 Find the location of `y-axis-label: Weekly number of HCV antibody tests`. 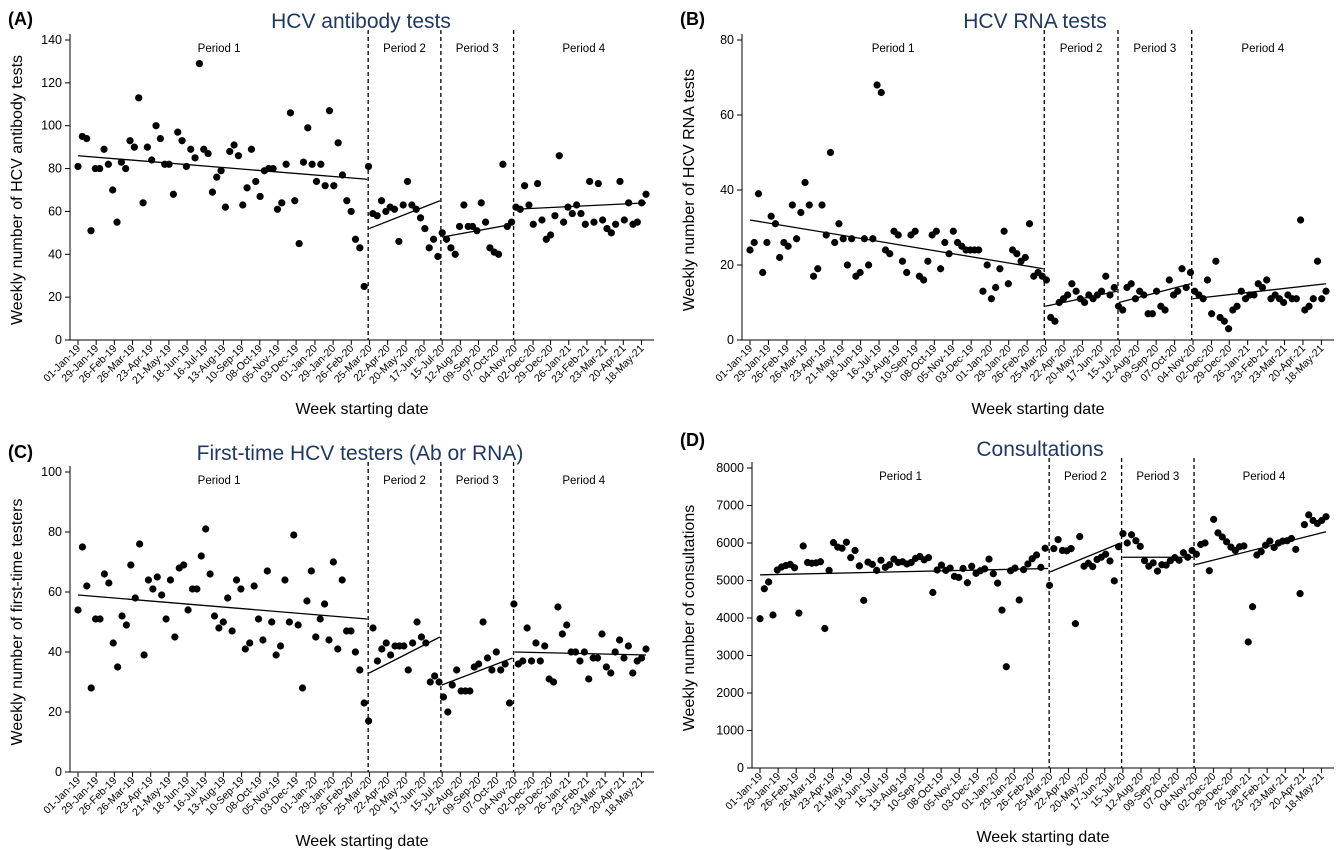

y-axis-label: Weekly number of HCV antibody tests is located at coordinates (17, 190).